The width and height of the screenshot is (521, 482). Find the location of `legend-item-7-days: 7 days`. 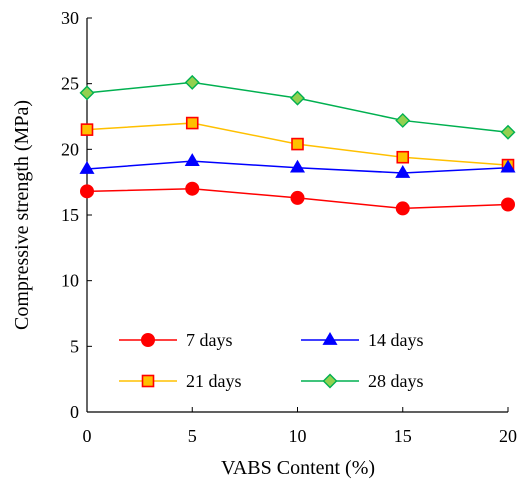

legend-item-7-days: 7 days is located at coordinates (176, 340).